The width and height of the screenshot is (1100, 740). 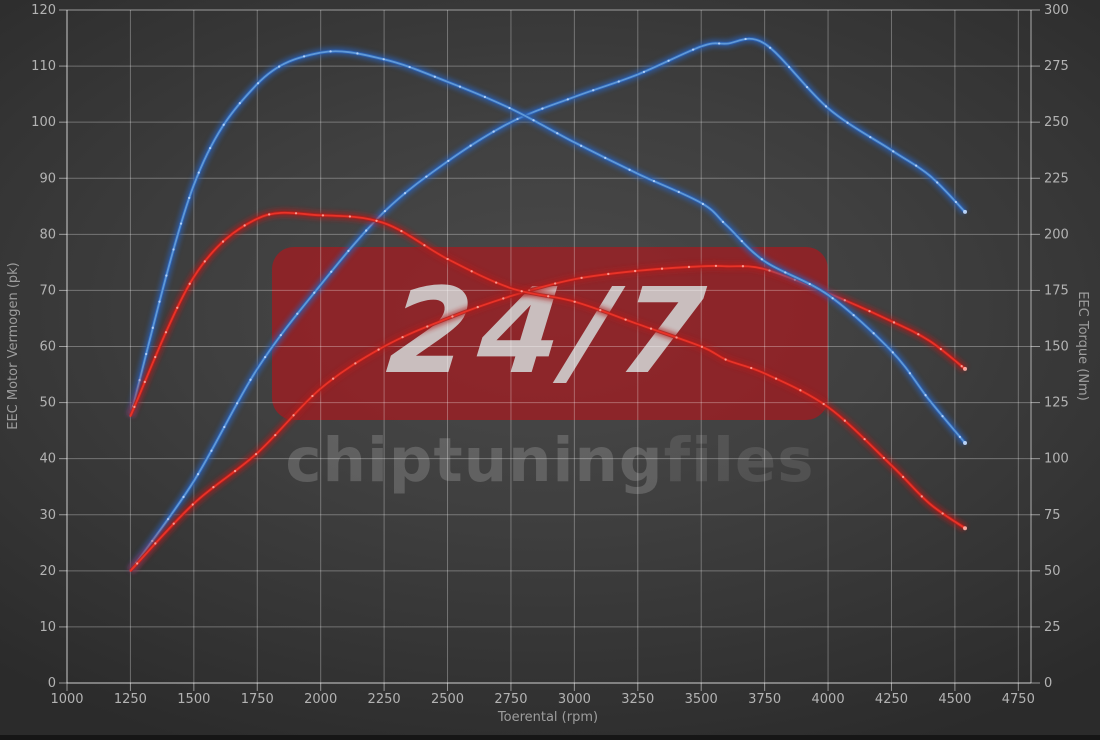 I want to click on y-left-tick-label: 50, so click(x=47, y=403).